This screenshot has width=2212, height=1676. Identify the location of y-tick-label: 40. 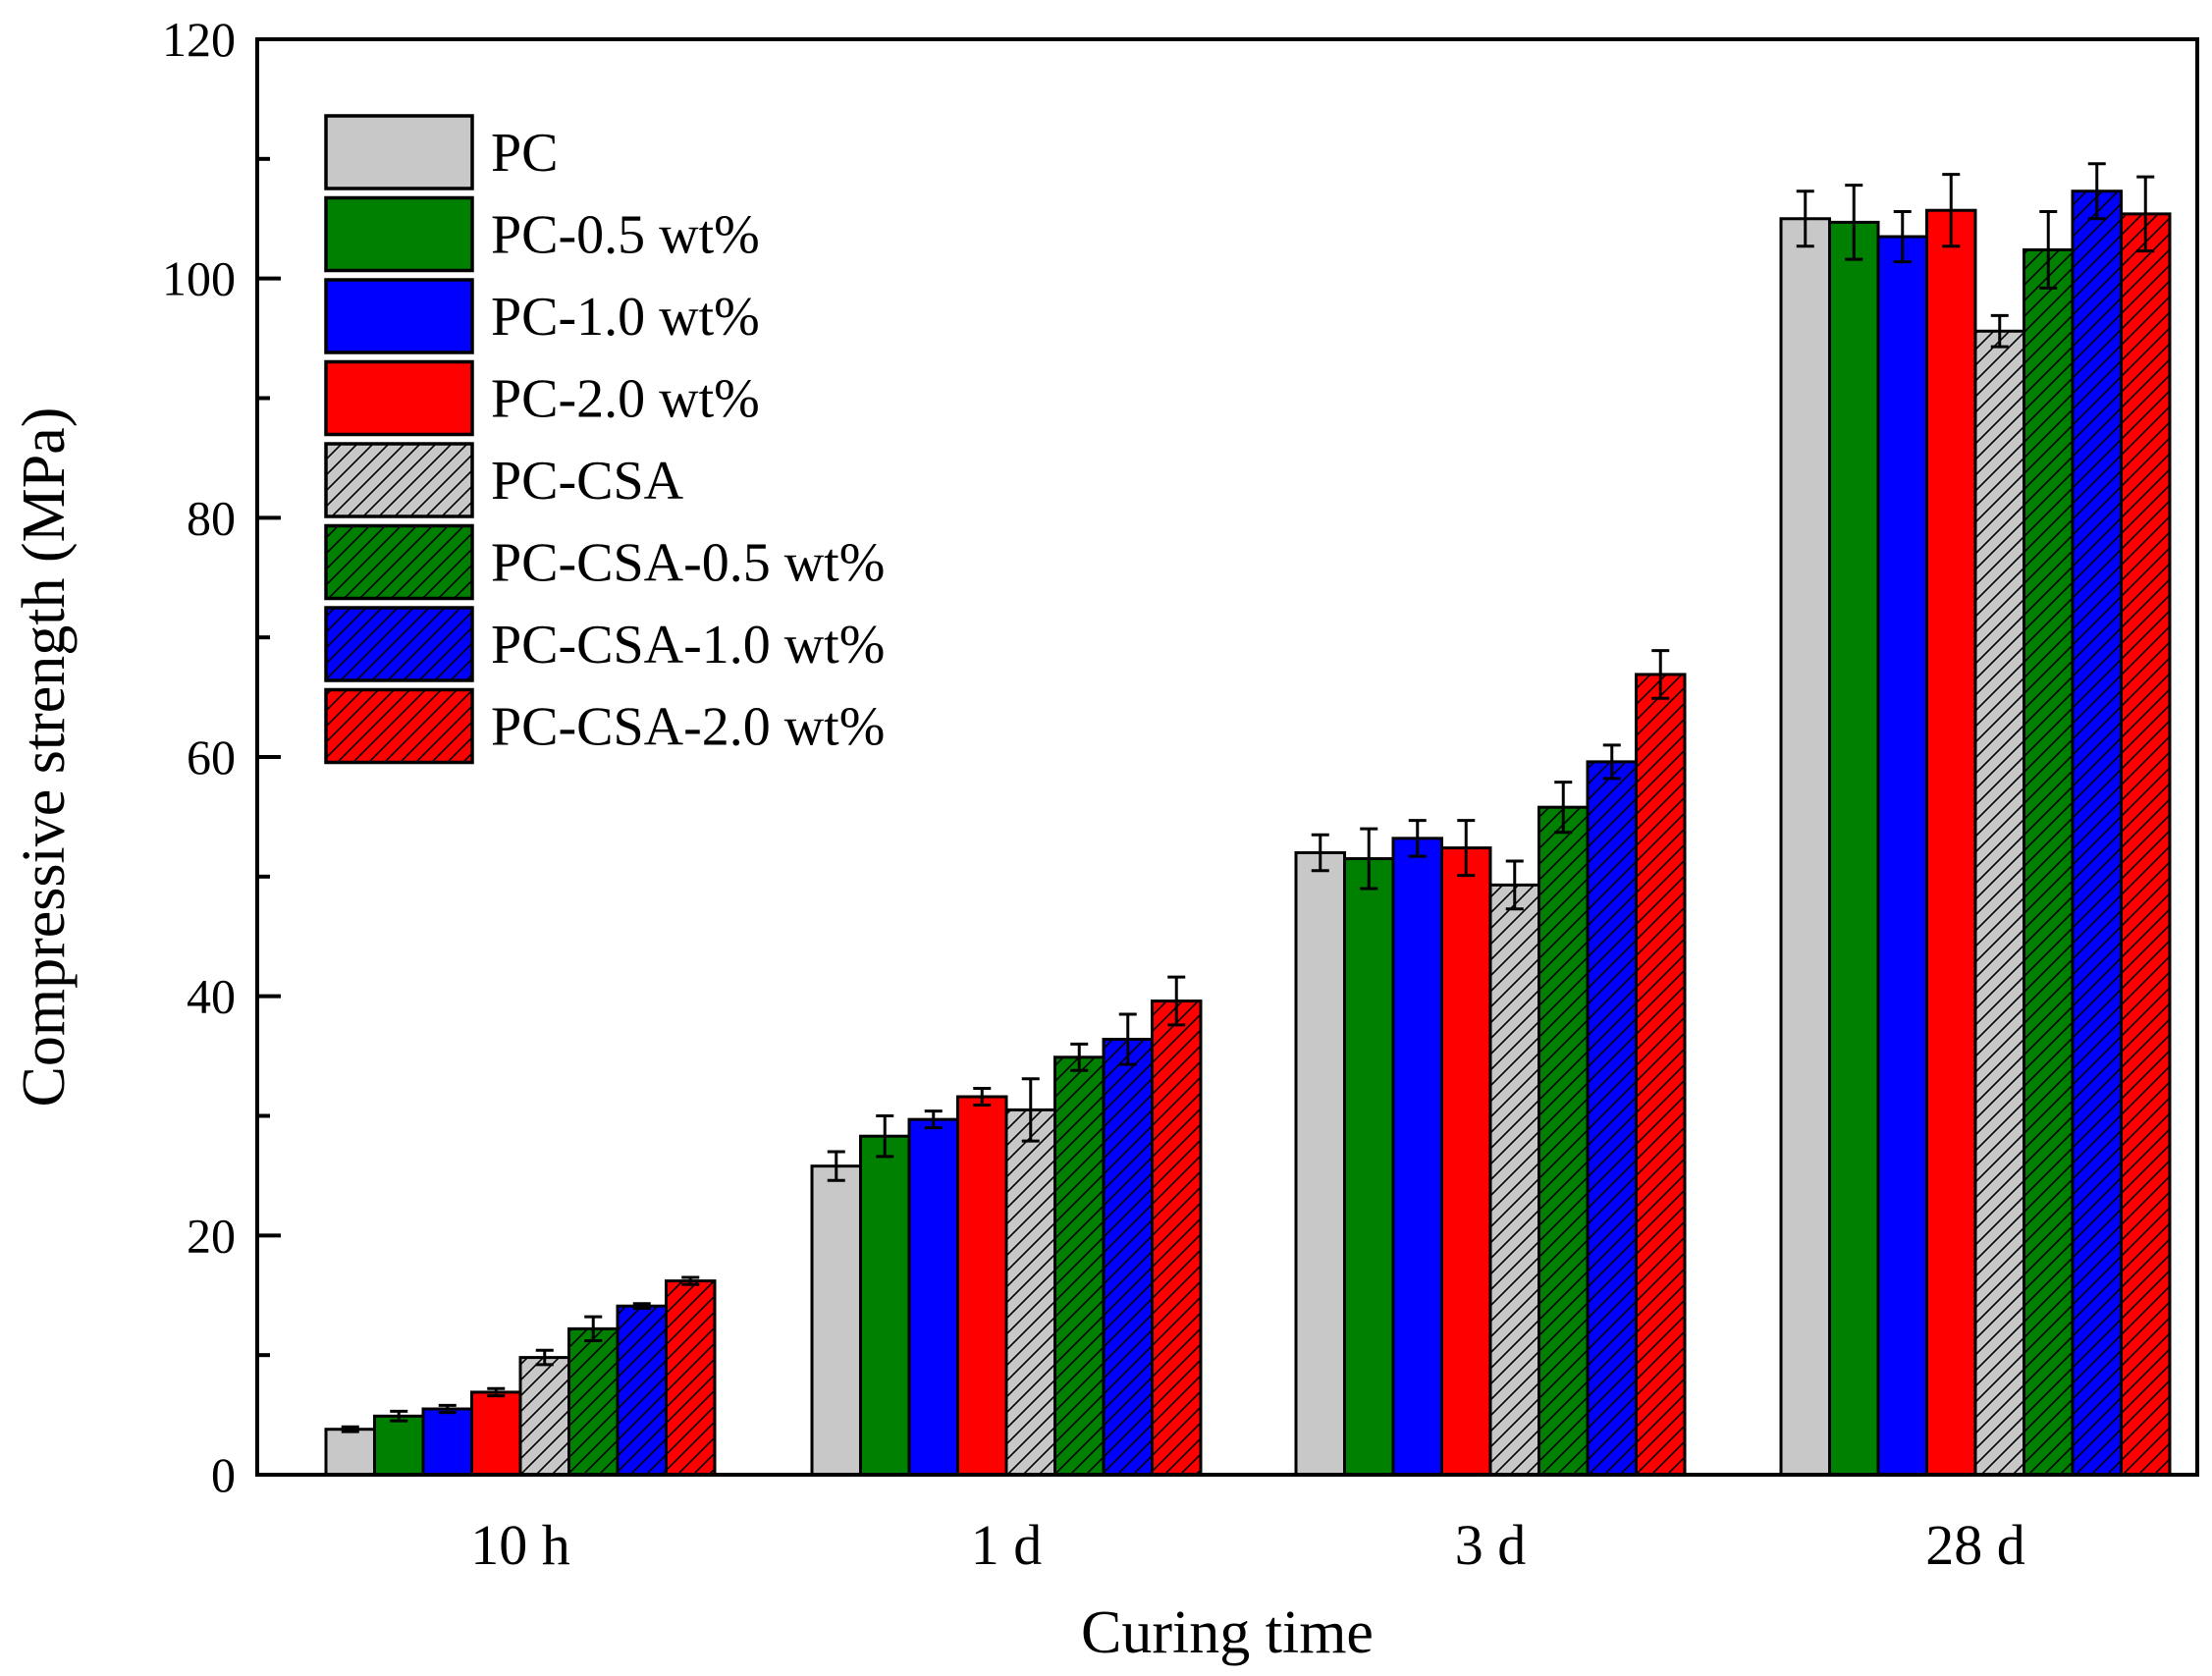
(211, 996).